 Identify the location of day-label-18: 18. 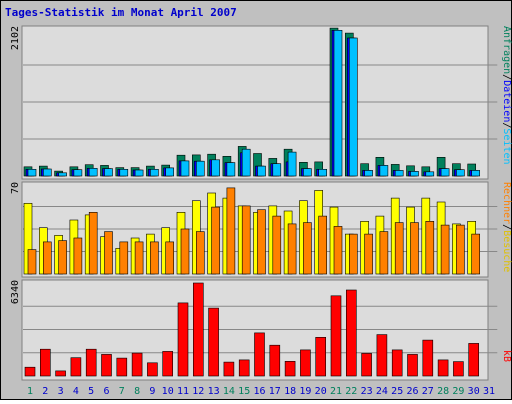
(290, 391).